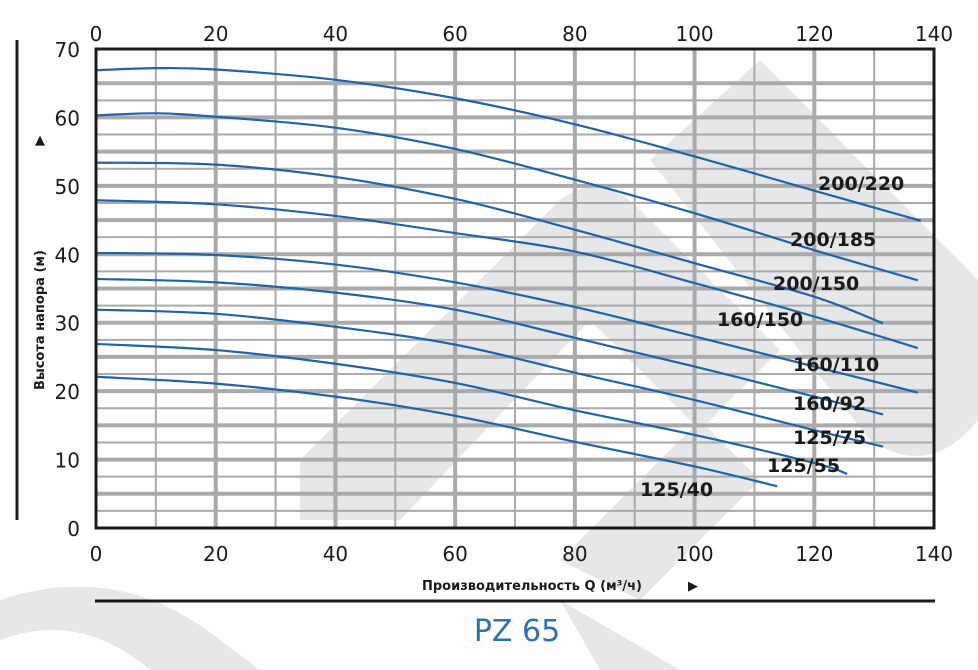 Image resolution: width=978 pixels, height=670 pixels. What do you see at coordinates (215, 34) in the screenshot?
I see `x-tick-label-top: 20` at bounding box center [215, 34].